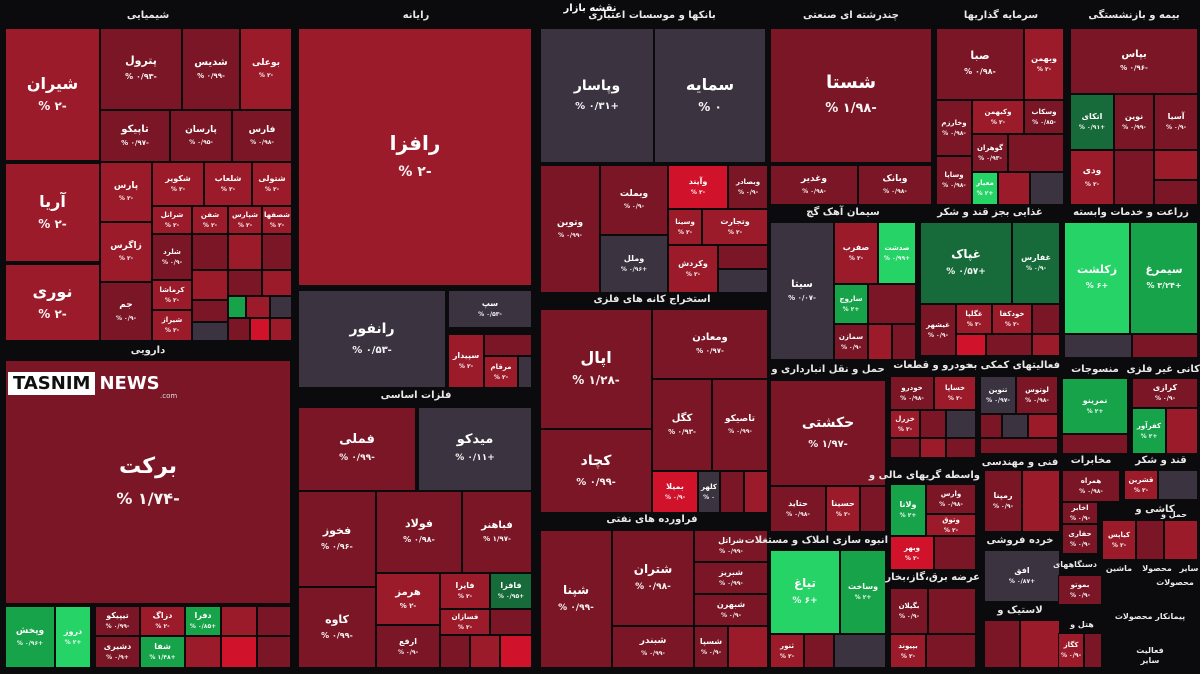 The image size is (1200, 674). I want to click on stock-tile: مرقام -۲ %, so click(501, 372).